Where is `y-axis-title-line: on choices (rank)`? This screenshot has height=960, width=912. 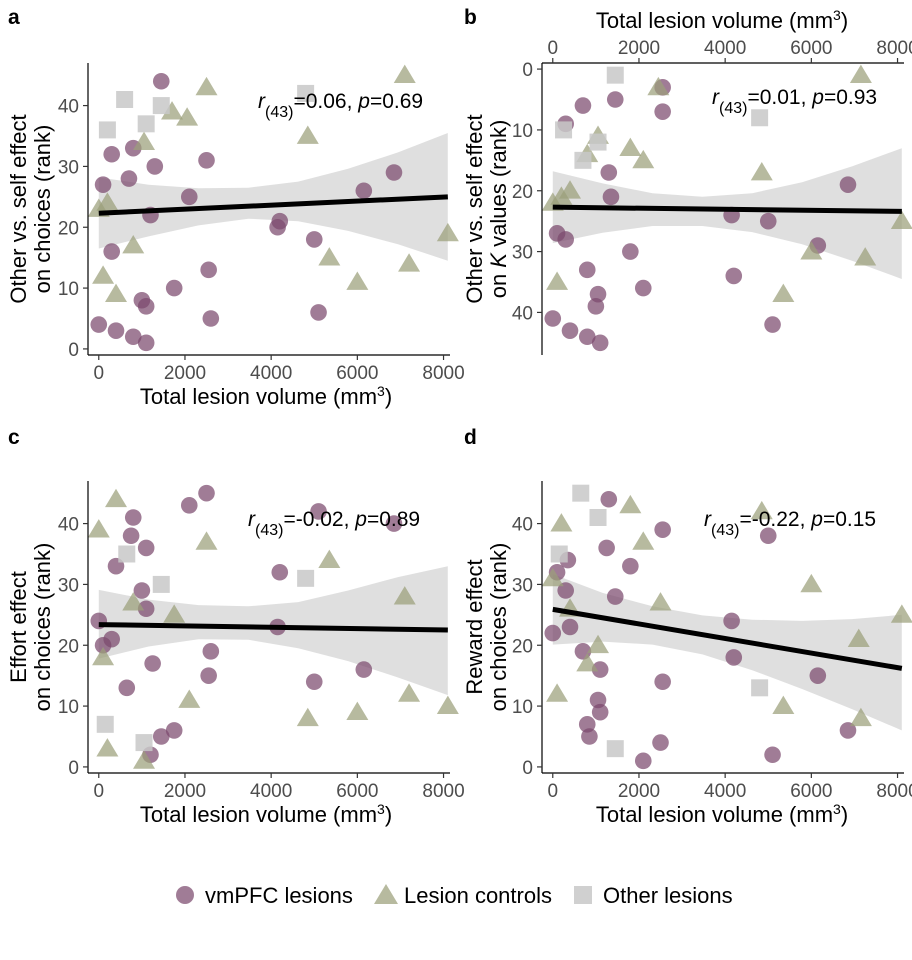 y-axis-title-line: on choices (rank) is located at coordinates (42, 627).